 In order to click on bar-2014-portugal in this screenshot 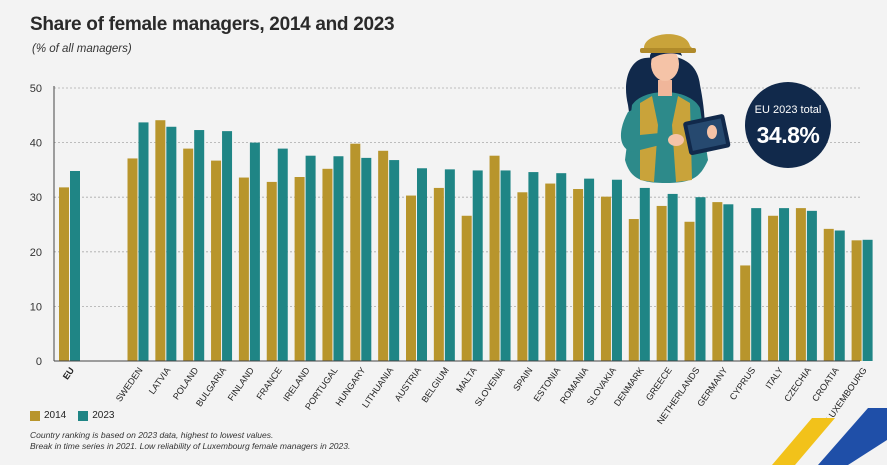, I will do `click(327, 264)`.